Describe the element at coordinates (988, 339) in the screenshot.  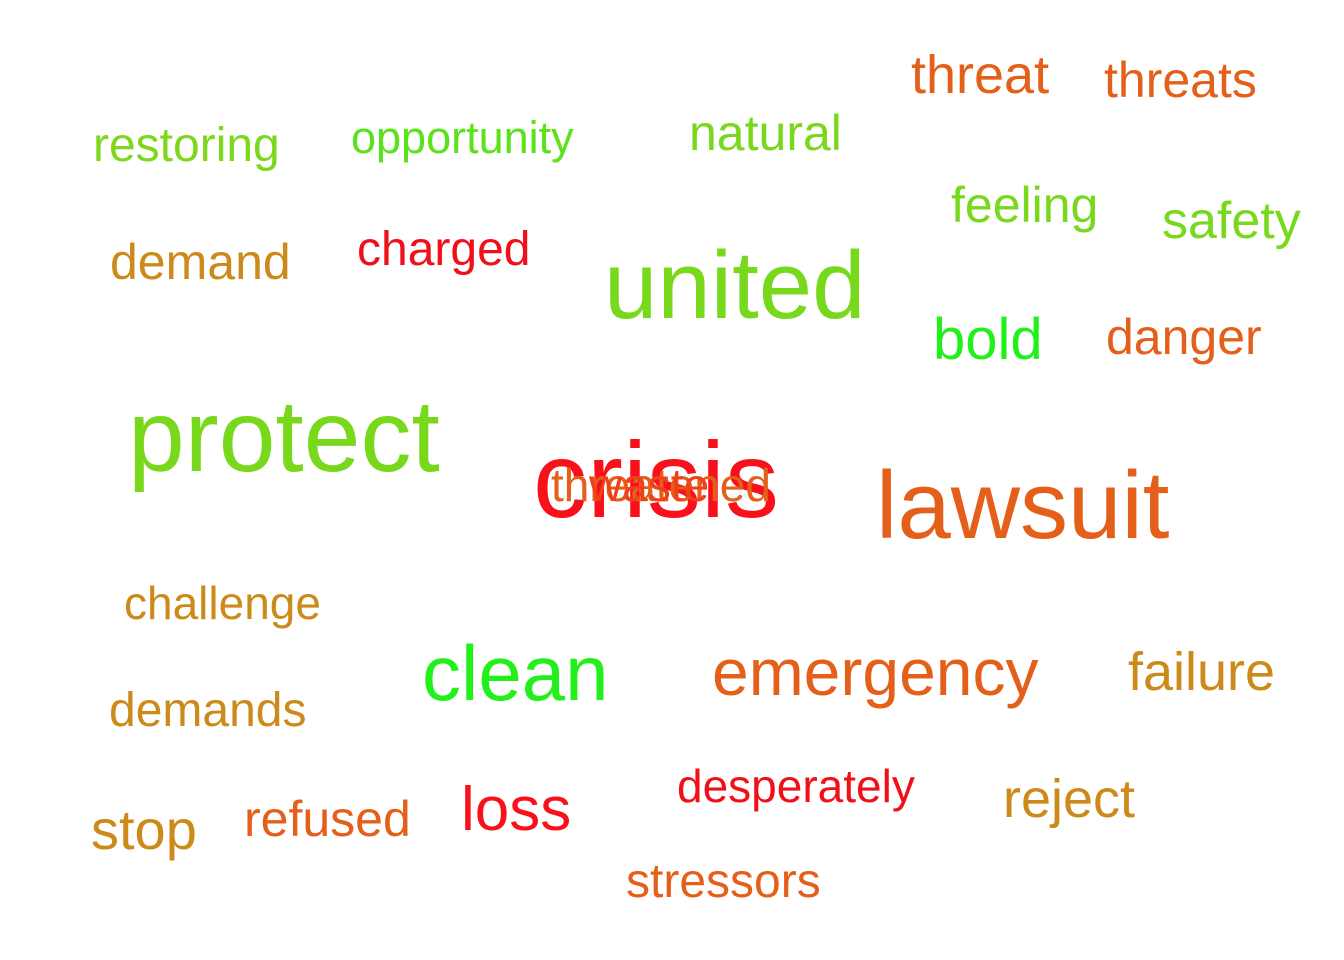
I see `word-bold: bold` at that location.